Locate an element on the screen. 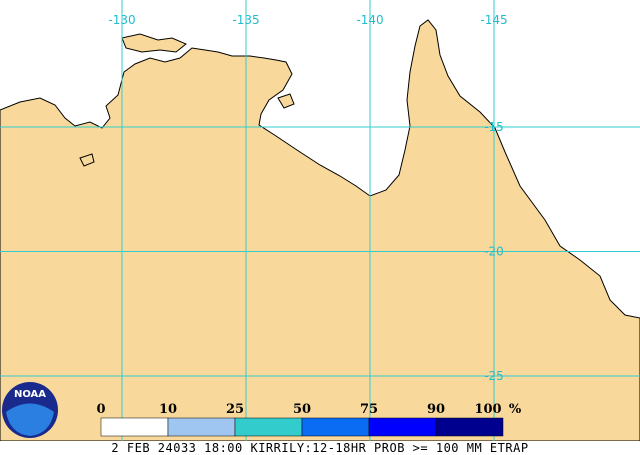 The image size is (640, 455). lon-label: -130 is located at coordinates (121, 20).